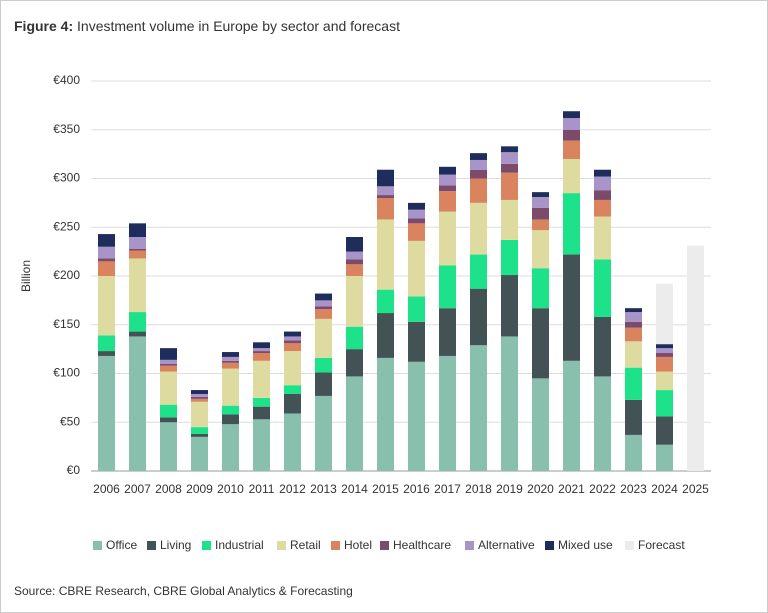 The height and width of the screenshot is (613, 768). Describe the element at coordinates (66, 129) in the screenshot. I see `y-tick-label: €350` at that location.